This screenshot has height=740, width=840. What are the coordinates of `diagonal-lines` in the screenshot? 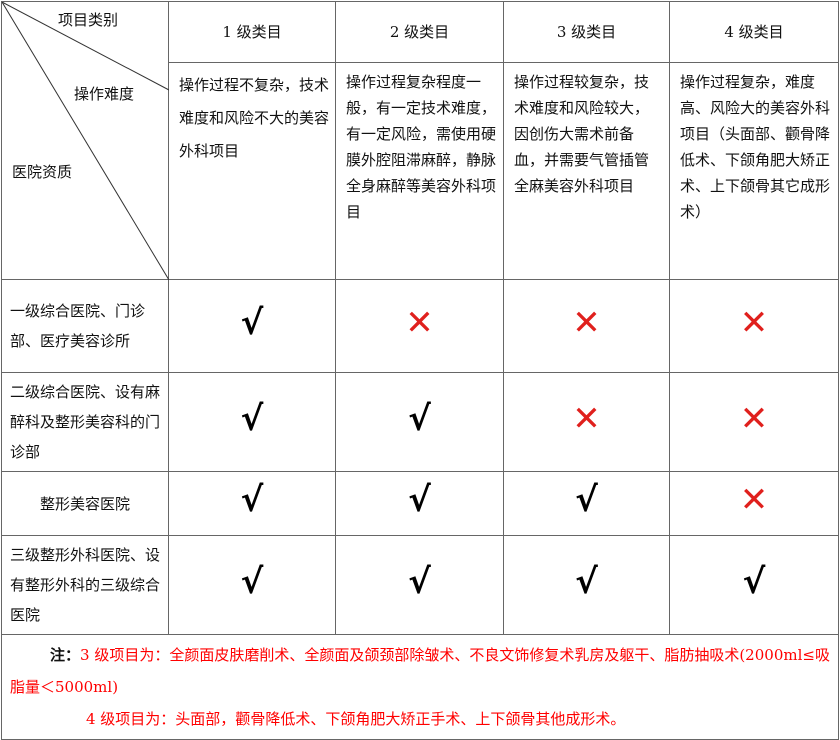 It's located at (85, 141).